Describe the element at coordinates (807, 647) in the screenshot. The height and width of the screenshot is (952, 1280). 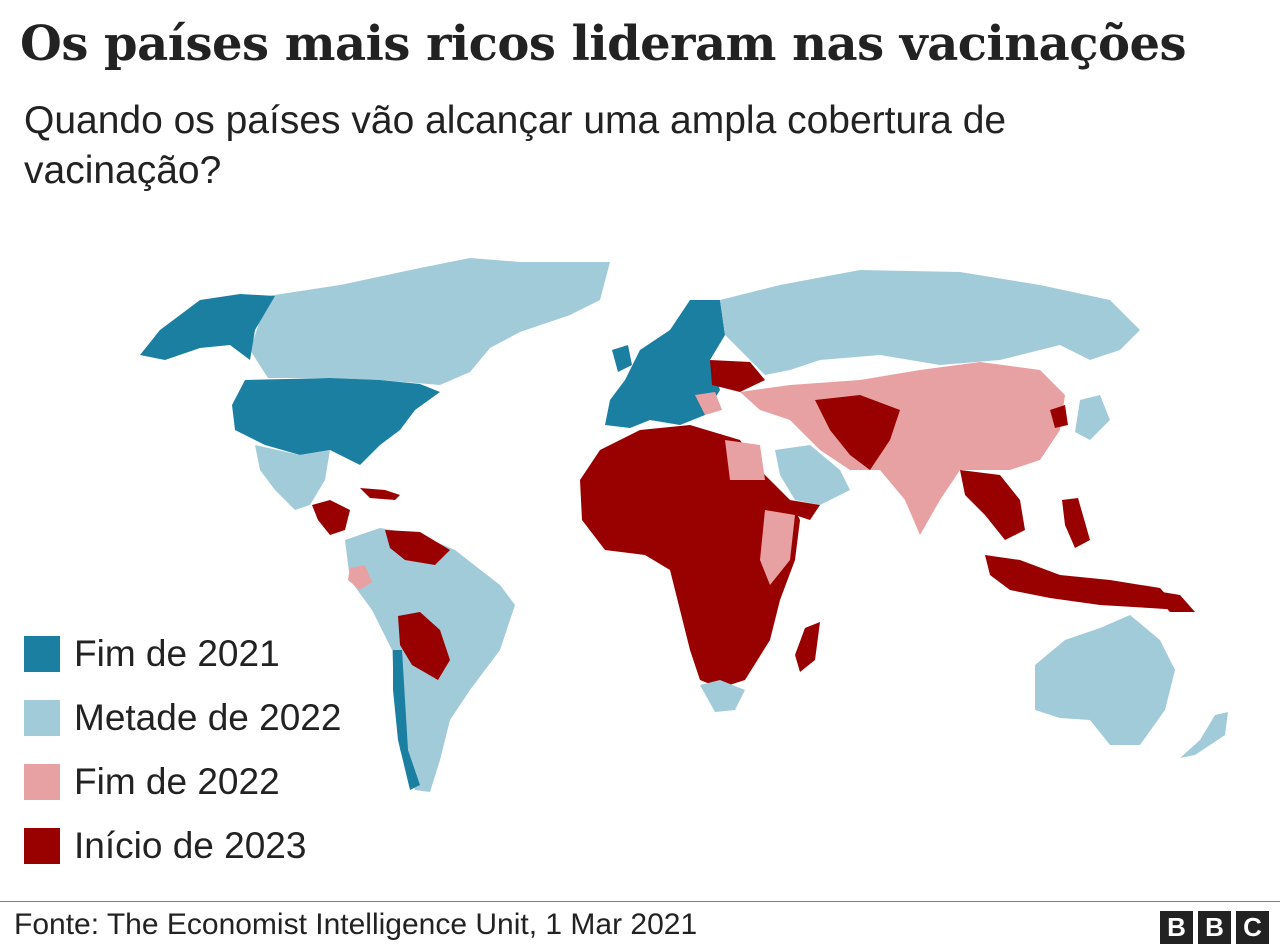
I see `region-madagascar` at that location.